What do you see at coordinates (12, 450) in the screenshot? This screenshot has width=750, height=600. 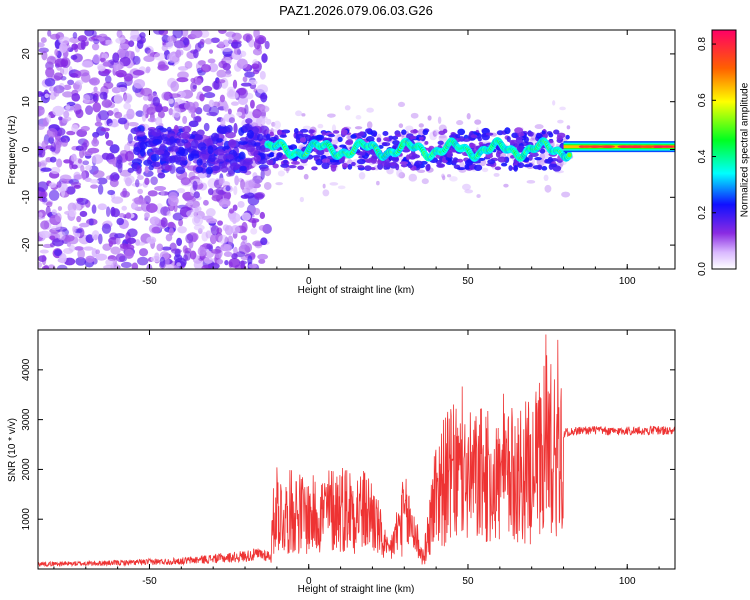 I see `snr-ylabel: SNR (10 * v/v)` at bounding box center [12, 450].